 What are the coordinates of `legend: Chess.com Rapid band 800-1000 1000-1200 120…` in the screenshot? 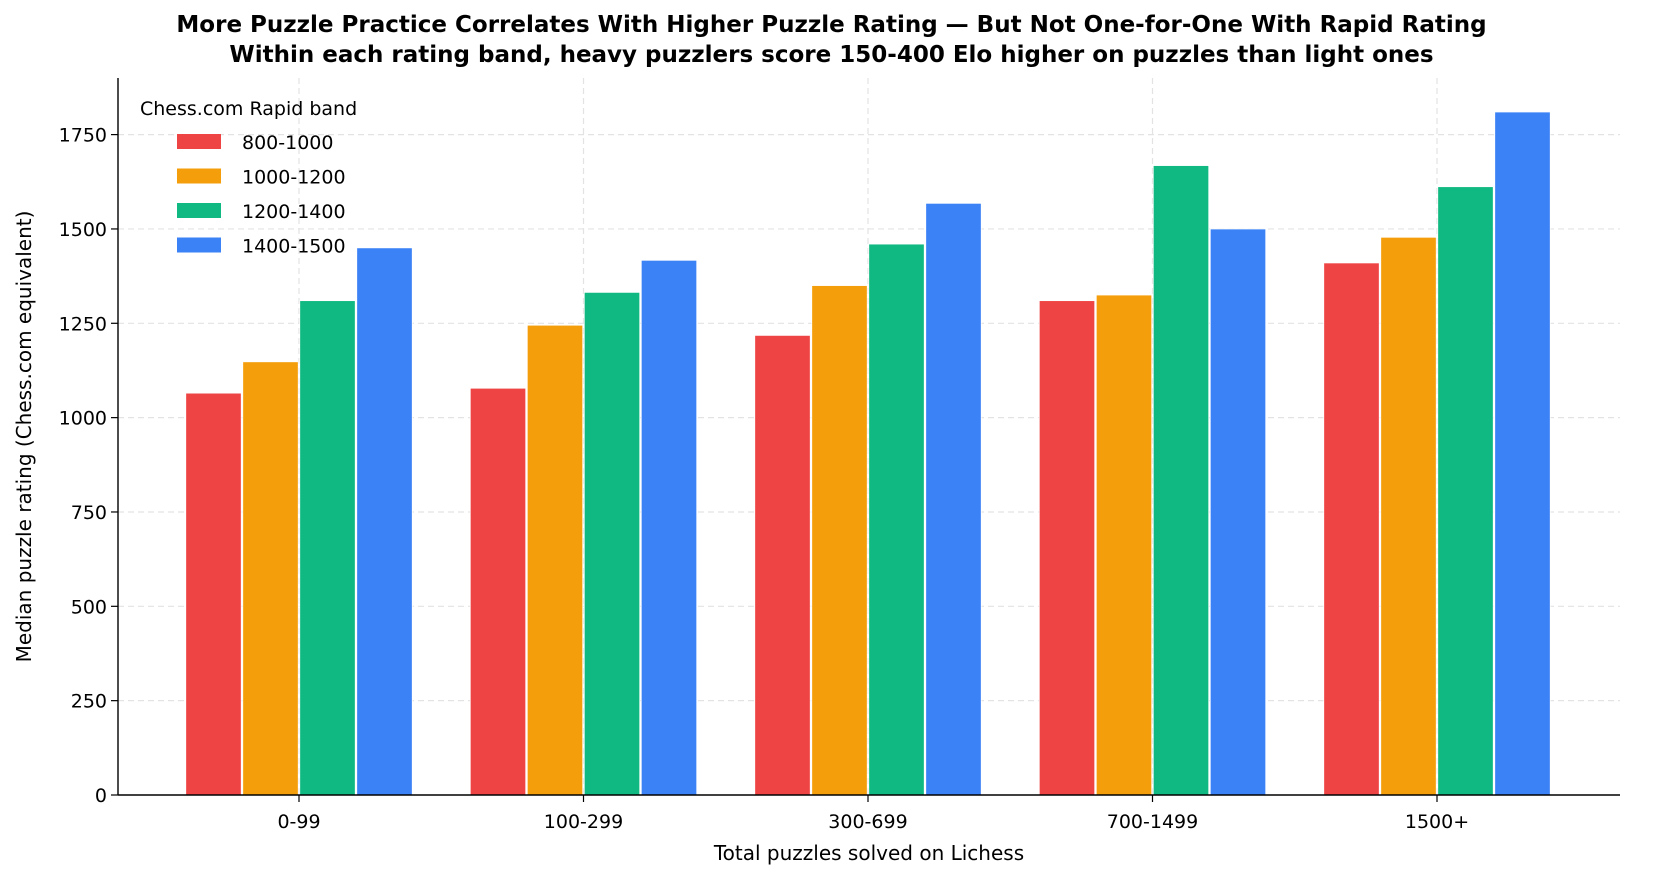 It's located at (248, 178).